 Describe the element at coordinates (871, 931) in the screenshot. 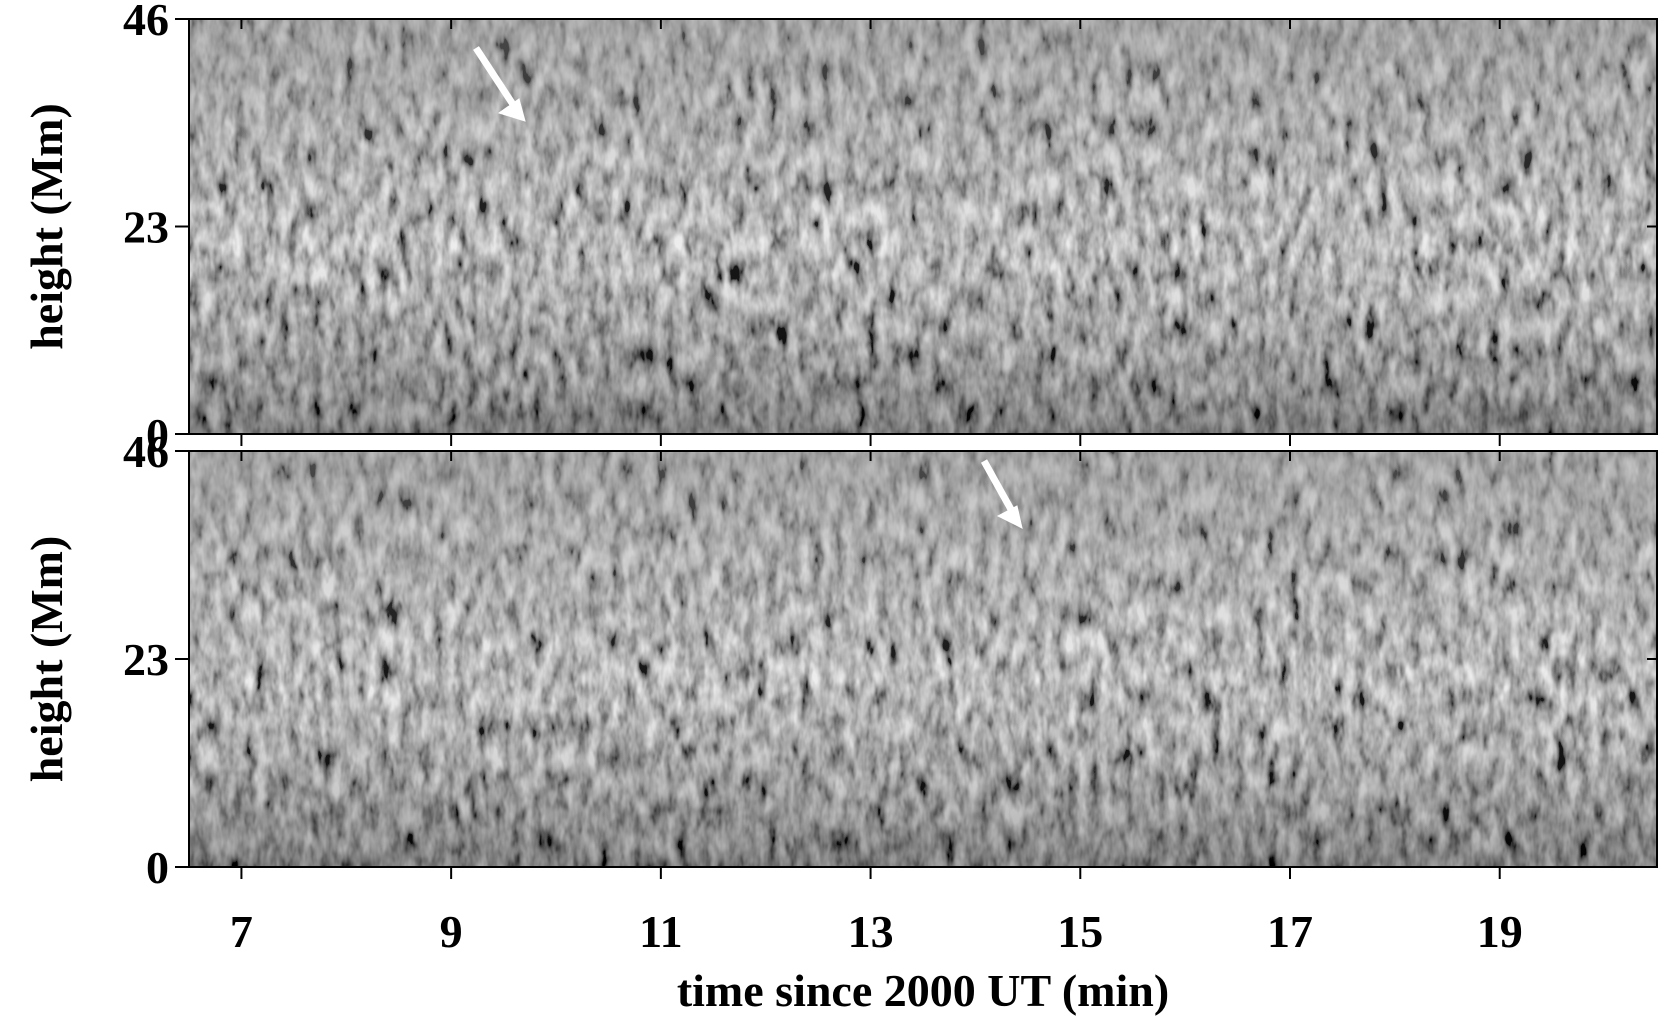

I see `x-tick-label: 13` at that location.